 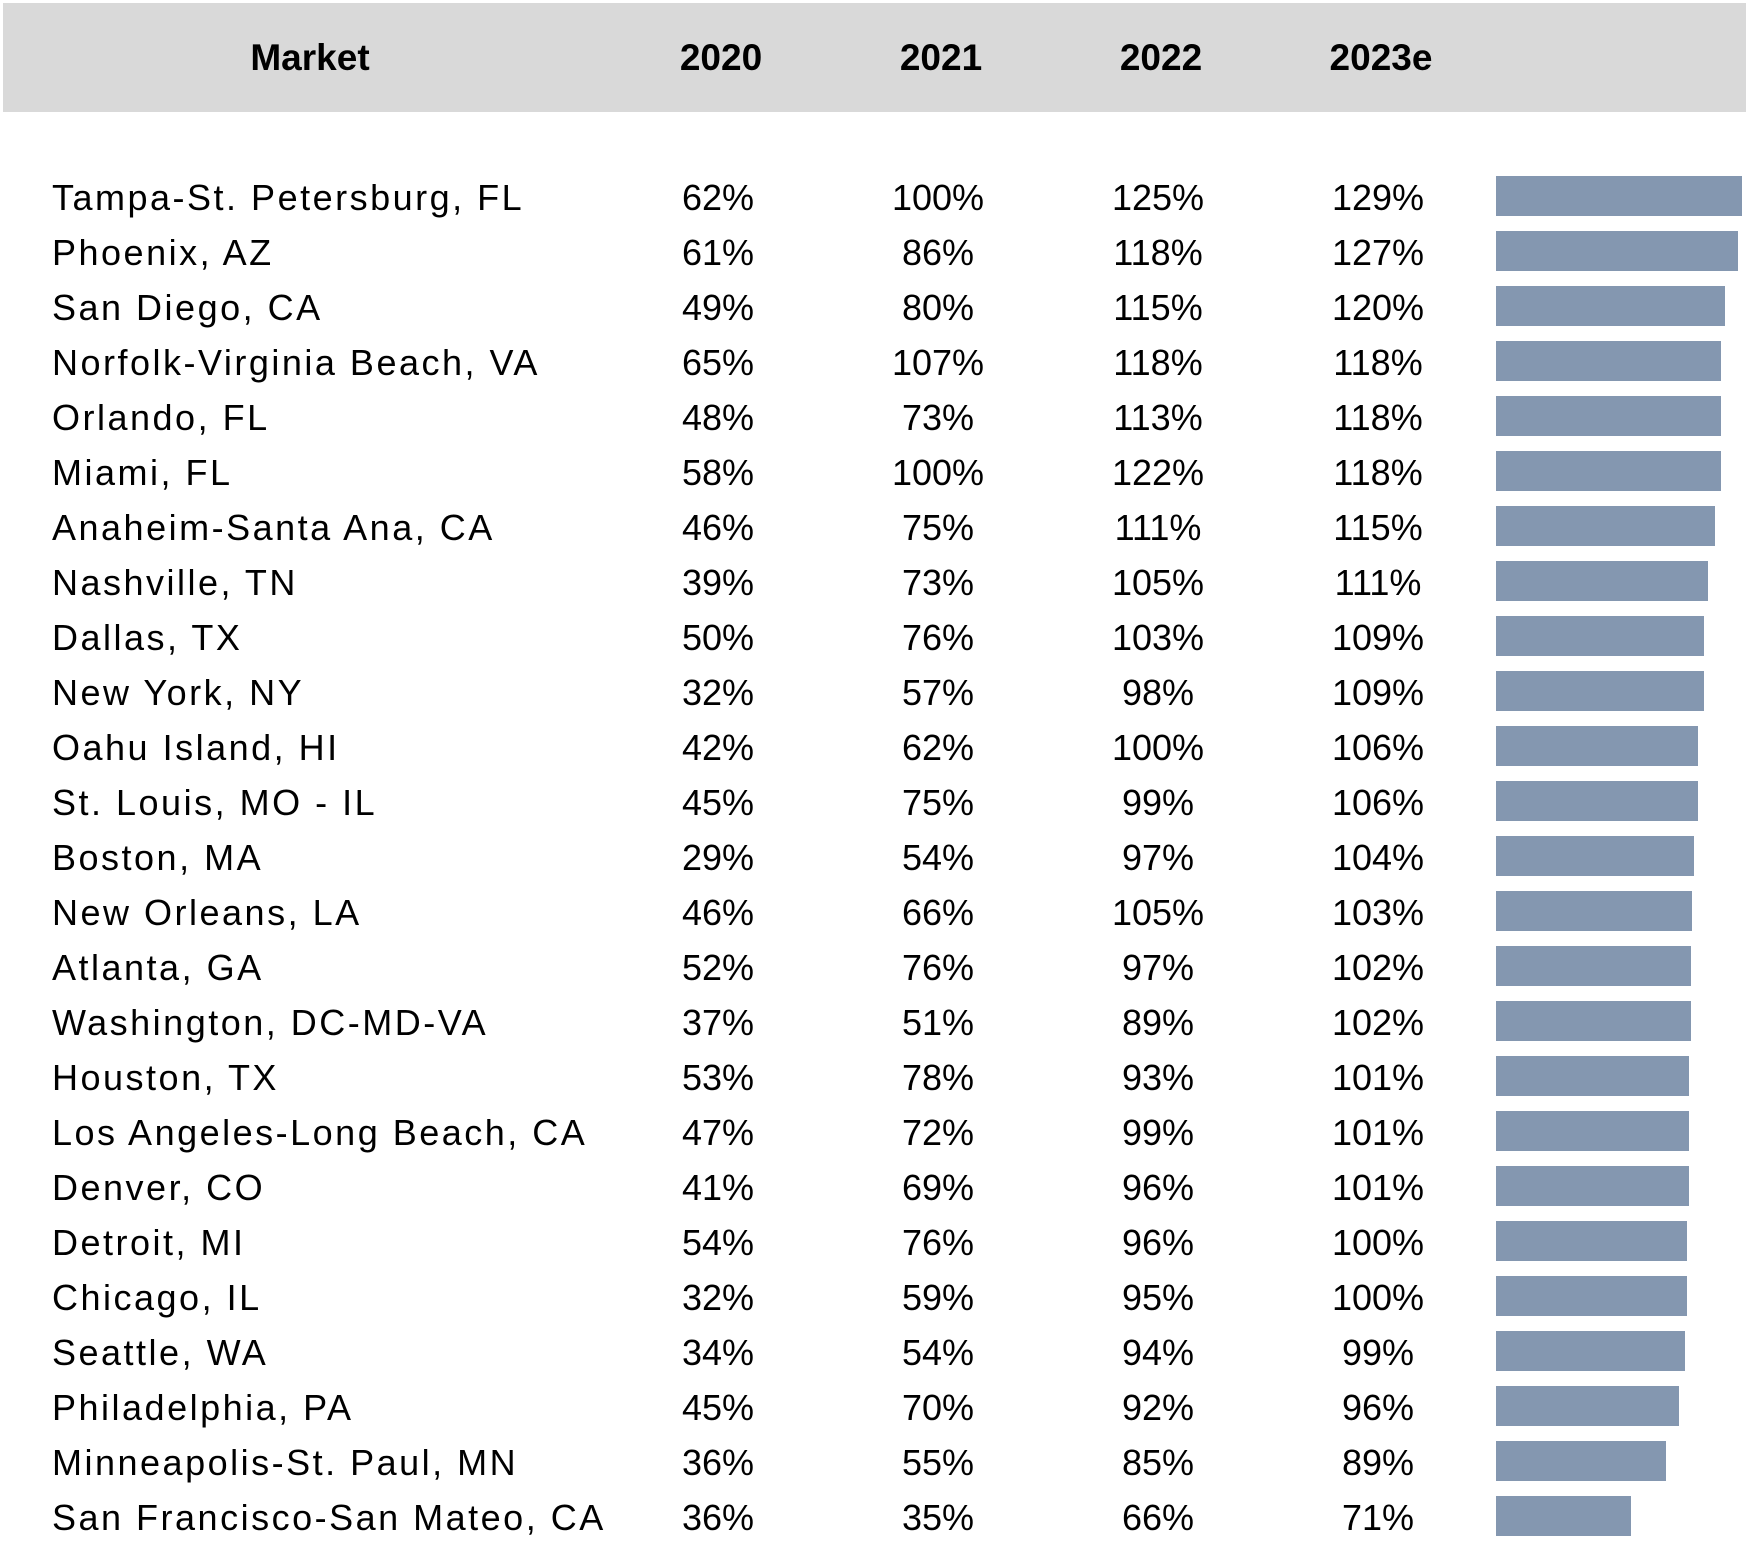 I want to click on value-2022: 96%, so click(x=1158, y=1242).